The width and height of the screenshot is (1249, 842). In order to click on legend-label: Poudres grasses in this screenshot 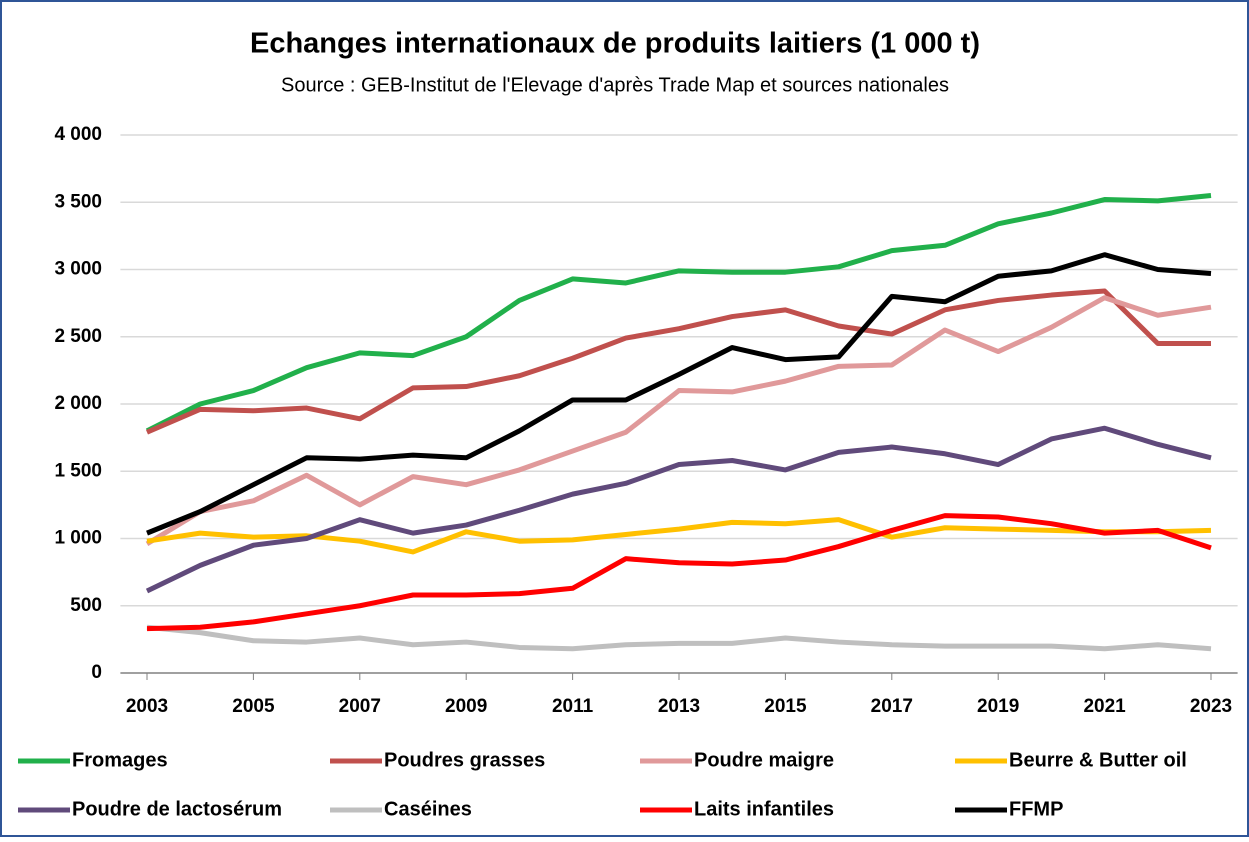, I will do `click(464, 760)`.